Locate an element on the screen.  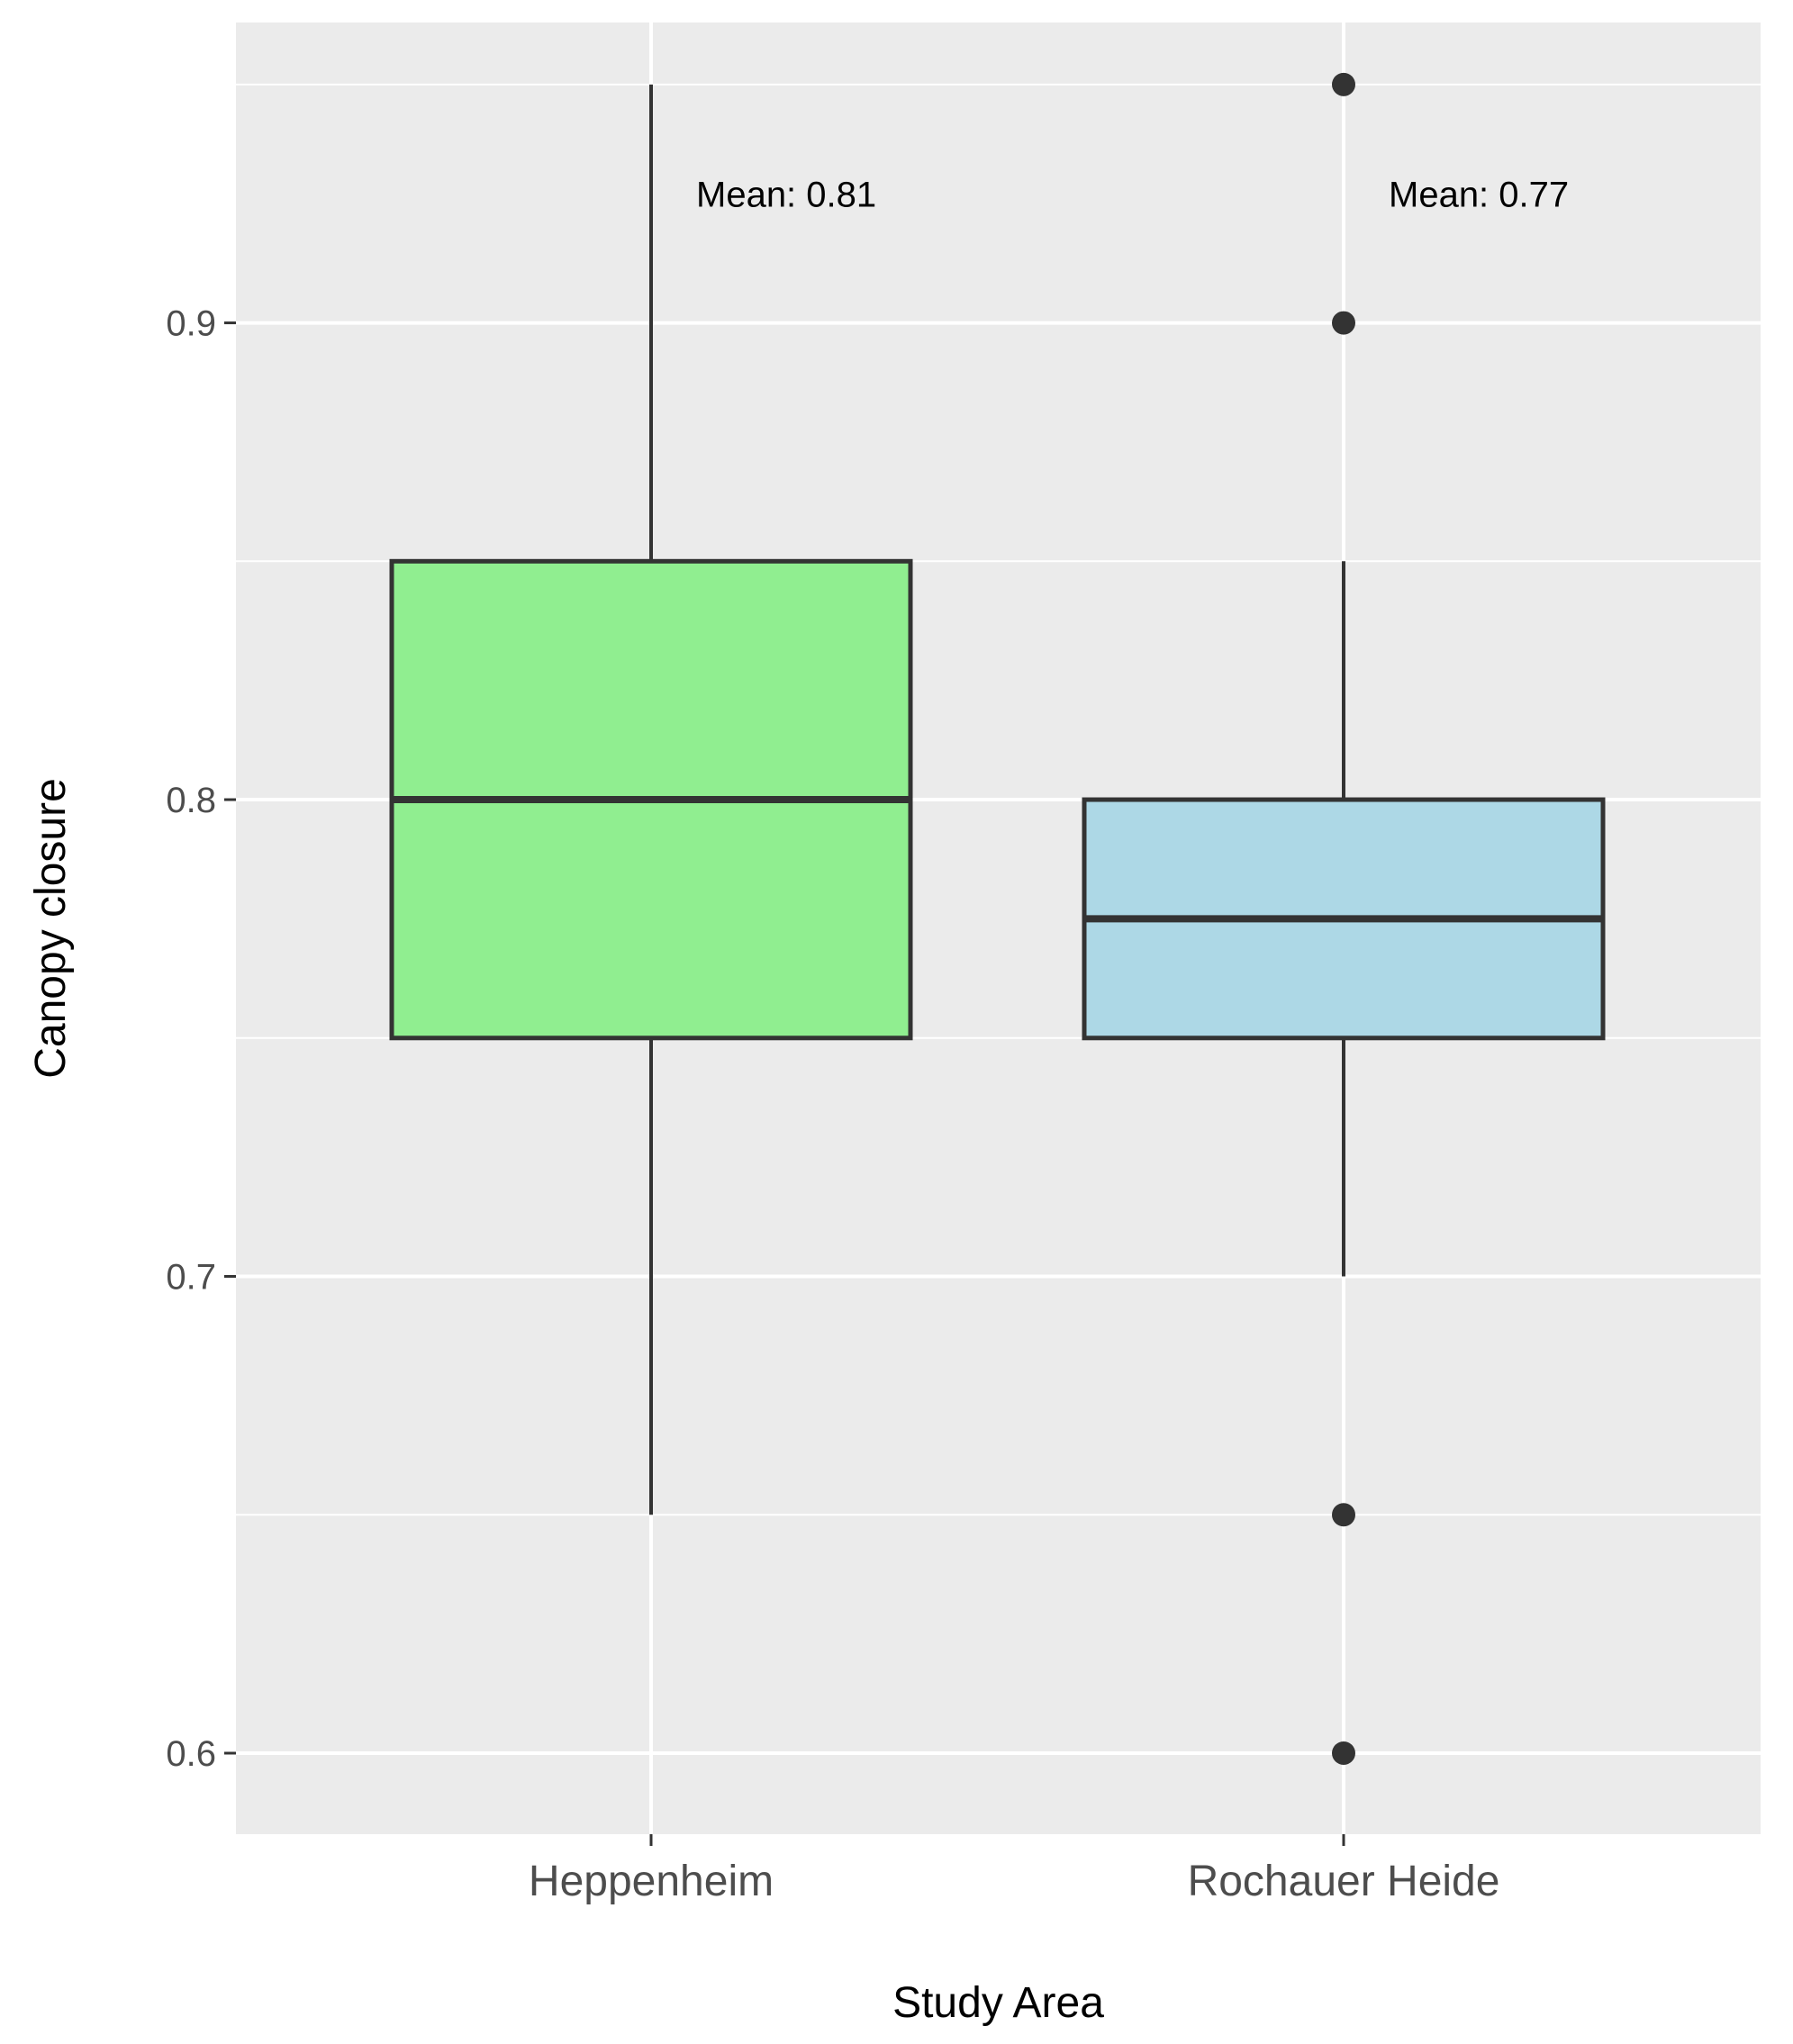
x-tick-label: Rochauer Heide is located at coordinates (1344, 1881).